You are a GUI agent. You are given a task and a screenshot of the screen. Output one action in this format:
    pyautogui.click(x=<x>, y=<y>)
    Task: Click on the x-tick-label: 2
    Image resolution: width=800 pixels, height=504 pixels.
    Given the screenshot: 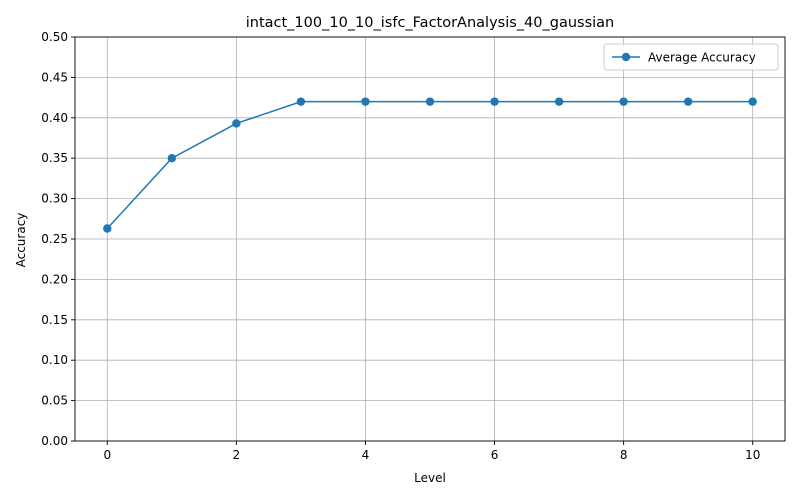 What is the action you would take?
    pyautogui.click(x=237, y=455)
    